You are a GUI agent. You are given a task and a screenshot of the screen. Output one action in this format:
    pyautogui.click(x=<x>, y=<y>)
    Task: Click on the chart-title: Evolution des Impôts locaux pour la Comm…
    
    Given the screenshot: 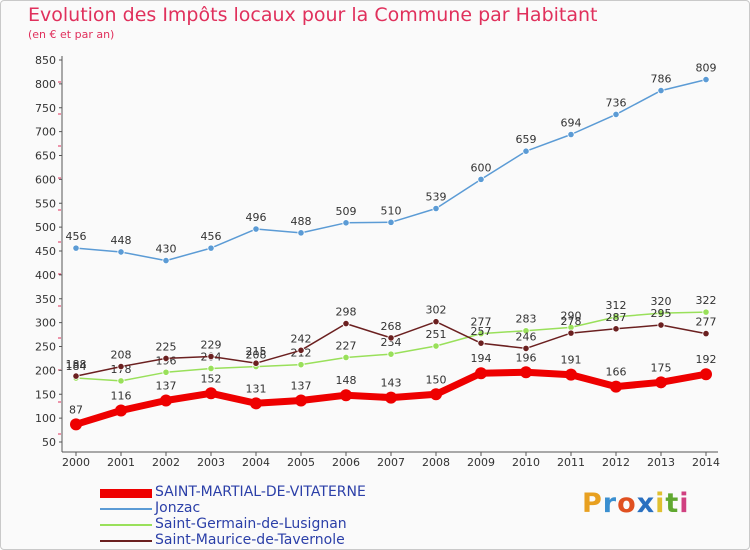 What is the action you would take?
    pyautogui.click(x=313, y=15)
    